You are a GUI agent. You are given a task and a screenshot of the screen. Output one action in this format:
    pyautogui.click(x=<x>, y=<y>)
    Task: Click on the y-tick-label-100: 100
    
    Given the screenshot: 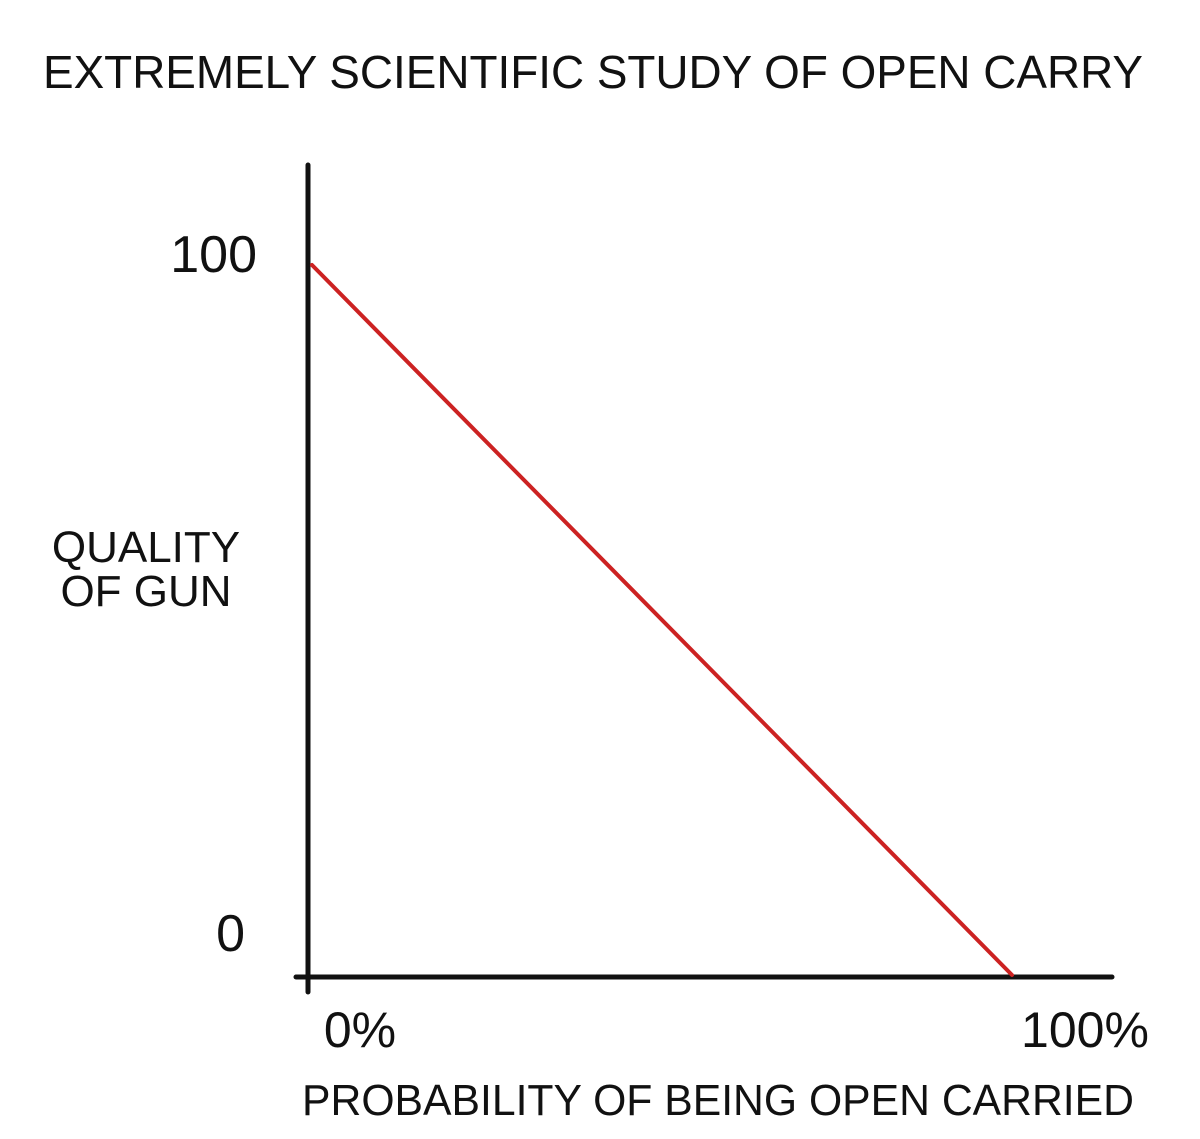 What is the action you would take?
    pyautogui.click(x=213, y=255)
    